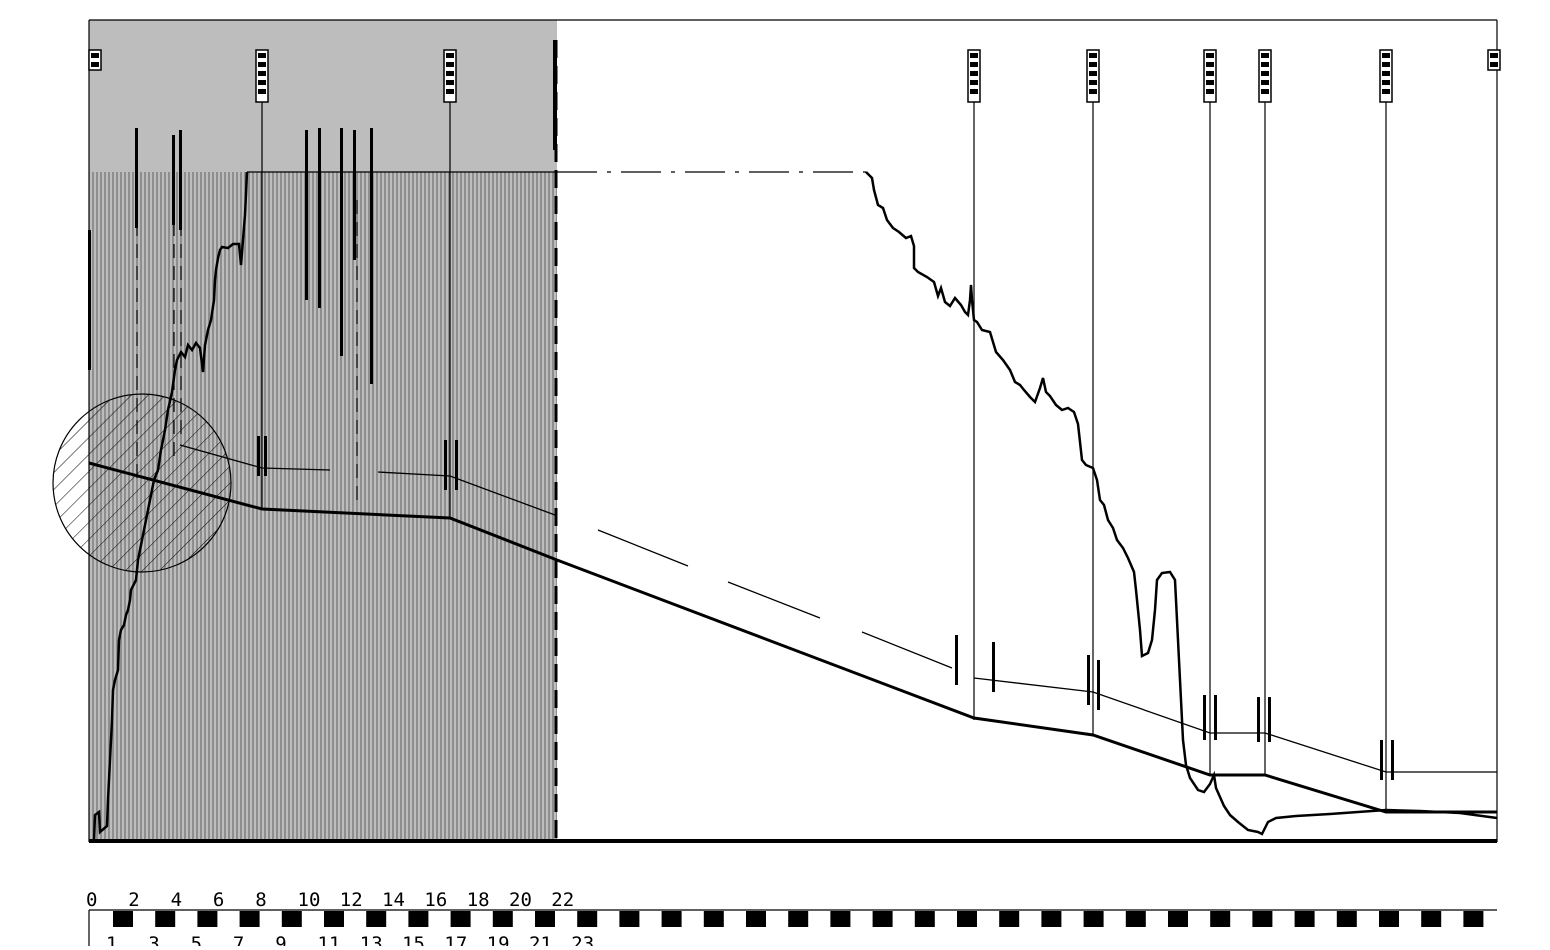  What do you see at coordinates (562, 900) in the screenshot?
I see `scale-top-label: 22` at bounding box center [562, 900].